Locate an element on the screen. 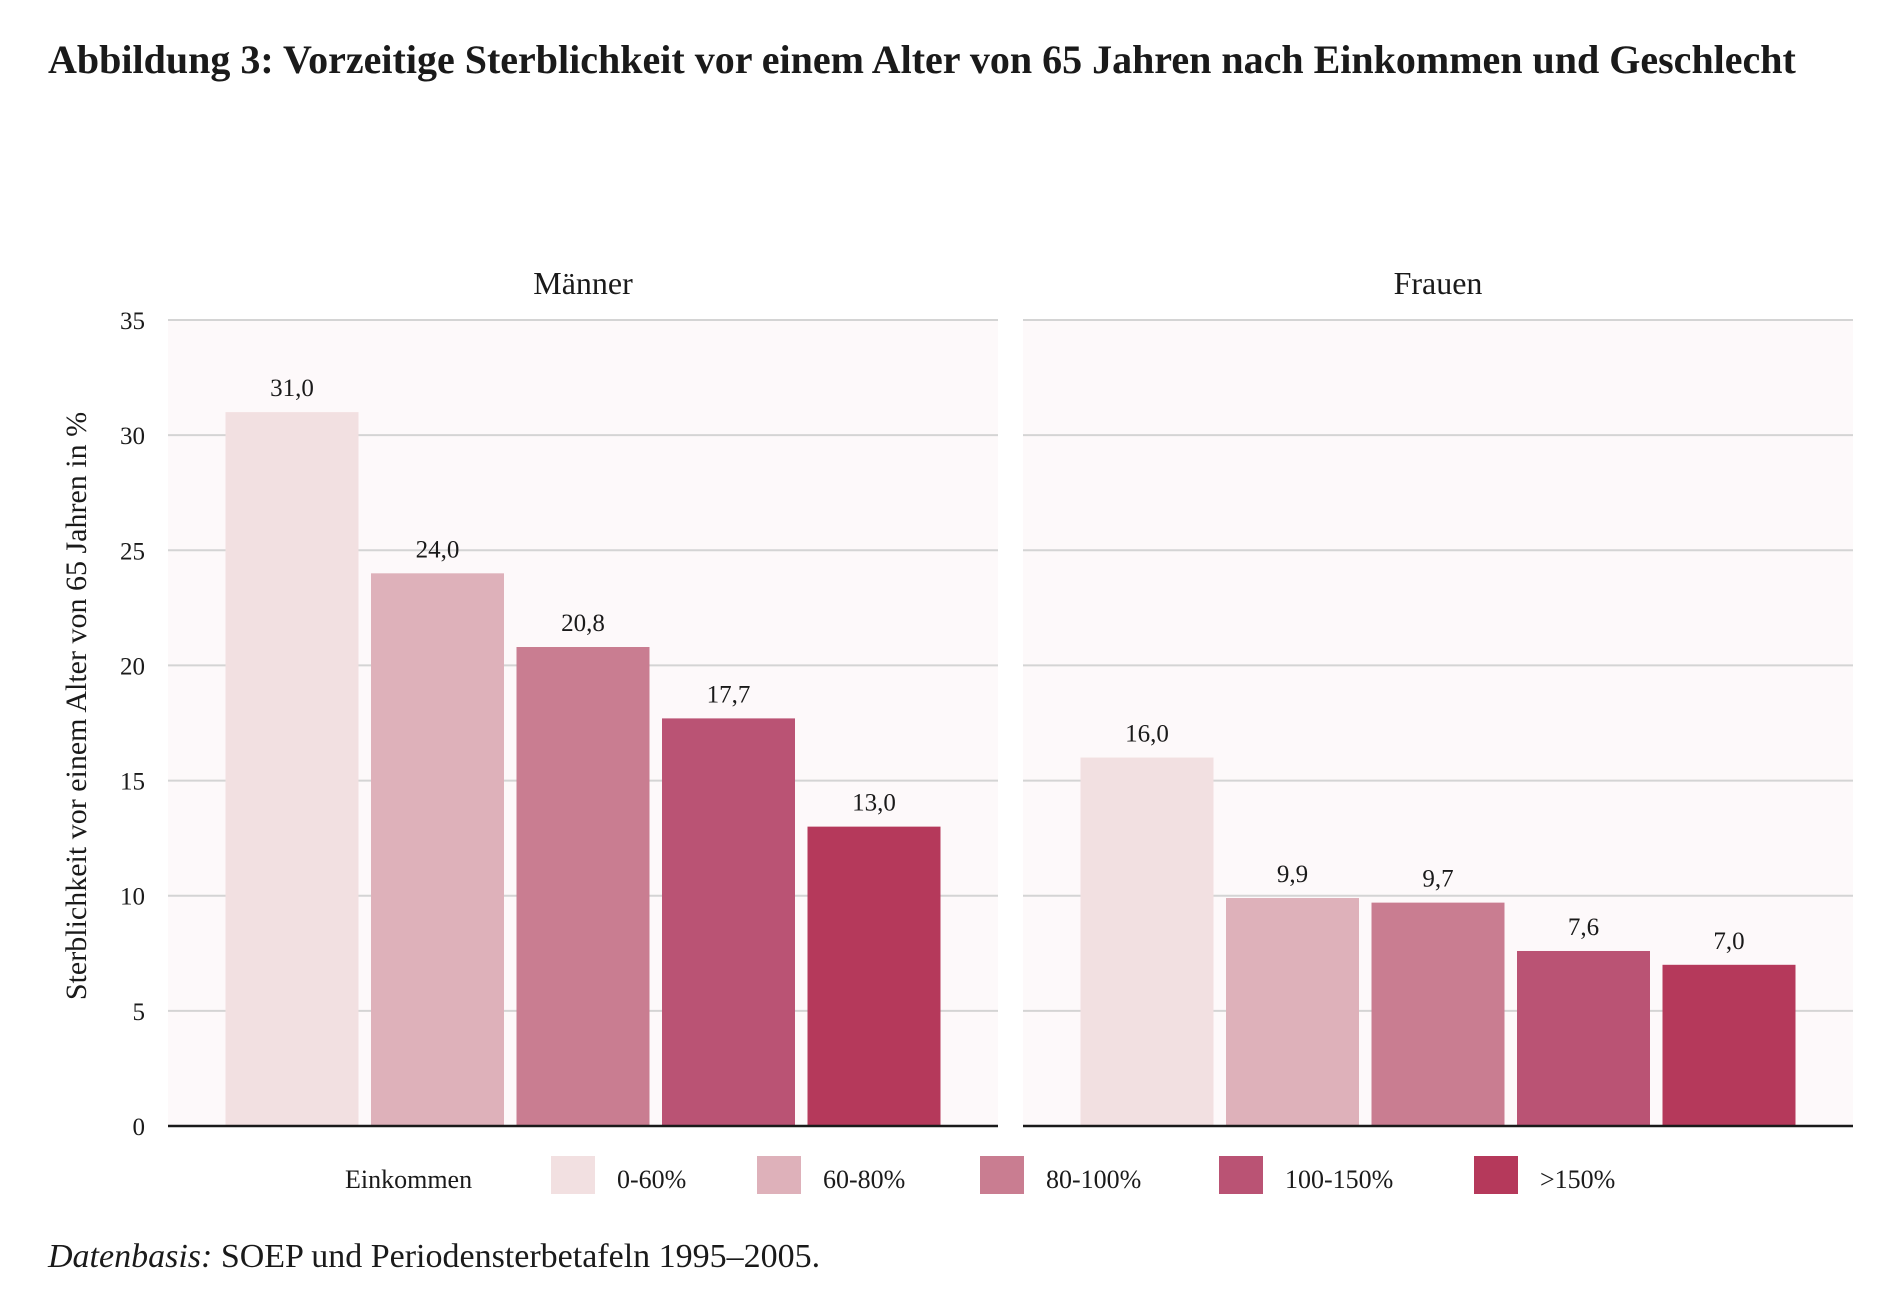  legend-label: 100-150% is located at coordinates (1339, 1179).